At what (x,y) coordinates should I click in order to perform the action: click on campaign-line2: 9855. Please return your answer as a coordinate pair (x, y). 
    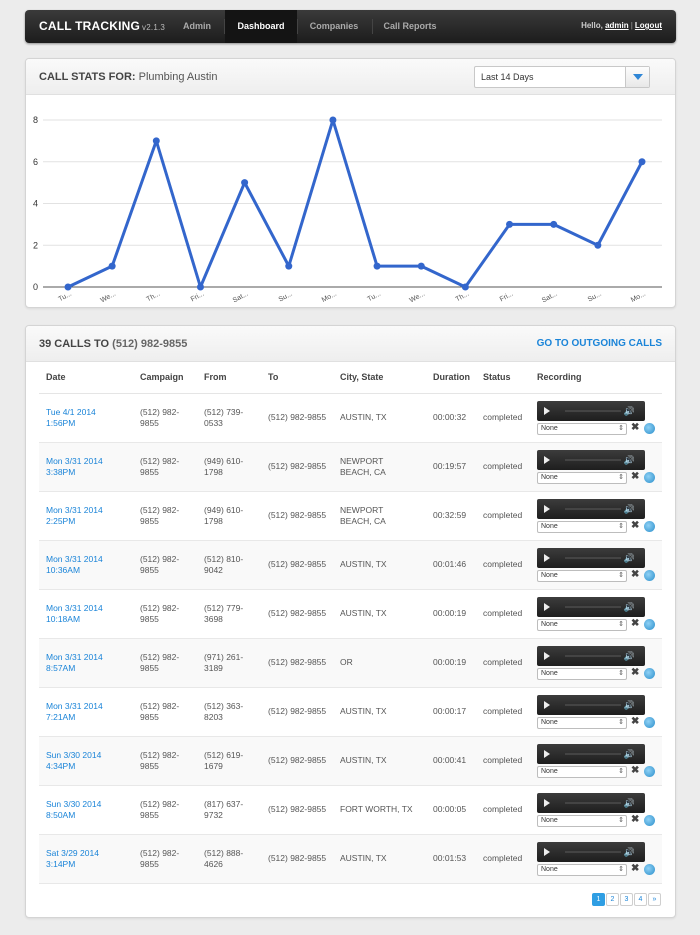
    Looking at the image, I should click on (149, 765).